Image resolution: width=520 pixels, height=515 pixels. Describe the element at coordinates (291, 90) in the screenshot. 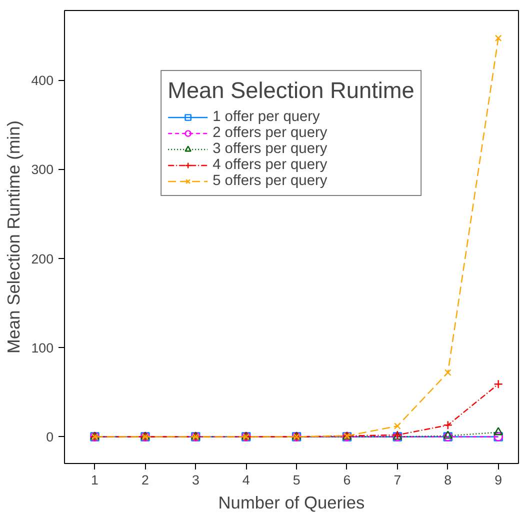

I see `legend-title: Mean Selection Runtime` at that location.